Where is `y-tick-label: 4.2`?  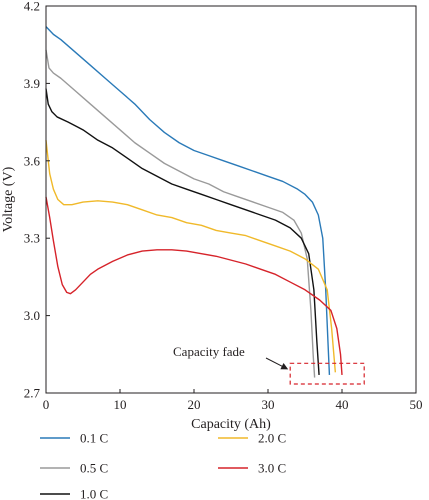
y-tick-label: 4.2 is located at coordinates (32, 7).